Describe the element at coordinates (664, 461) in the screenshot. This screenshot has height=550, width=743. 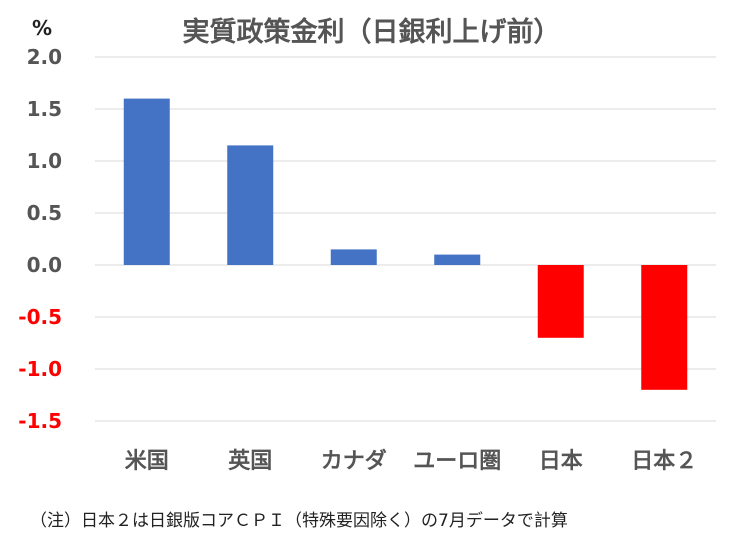
I see `x-category-label: 日本２` at that location.